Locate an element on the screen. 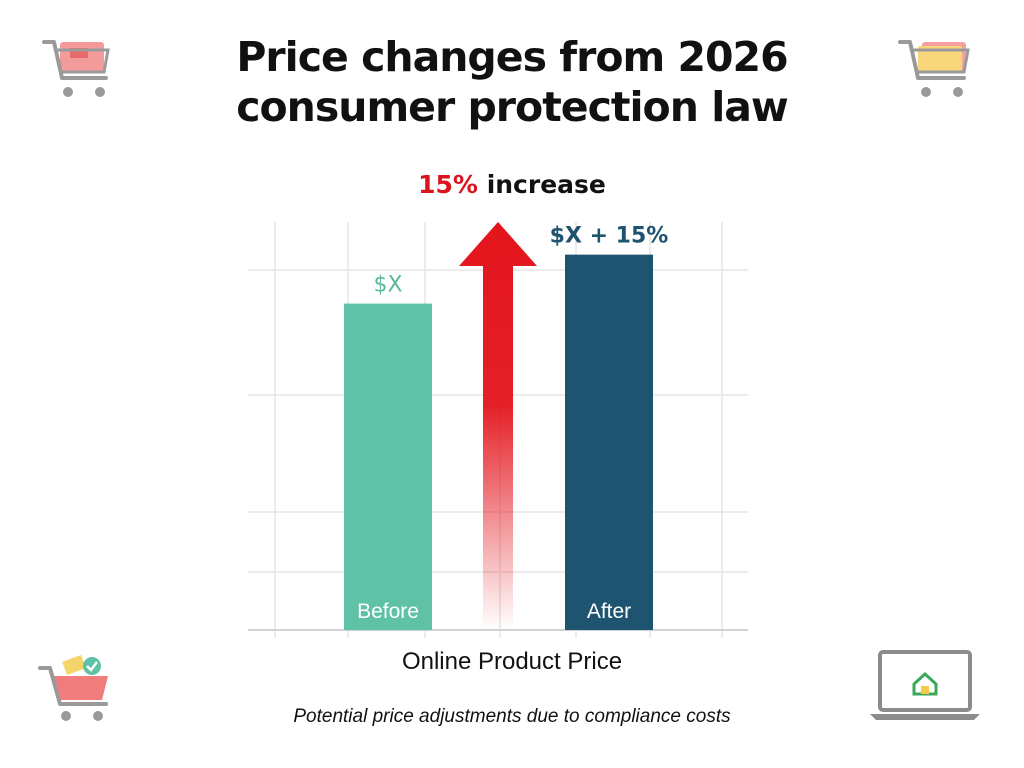 The image size is (1024, 768). bar-after is located at coordinates (609, 442).